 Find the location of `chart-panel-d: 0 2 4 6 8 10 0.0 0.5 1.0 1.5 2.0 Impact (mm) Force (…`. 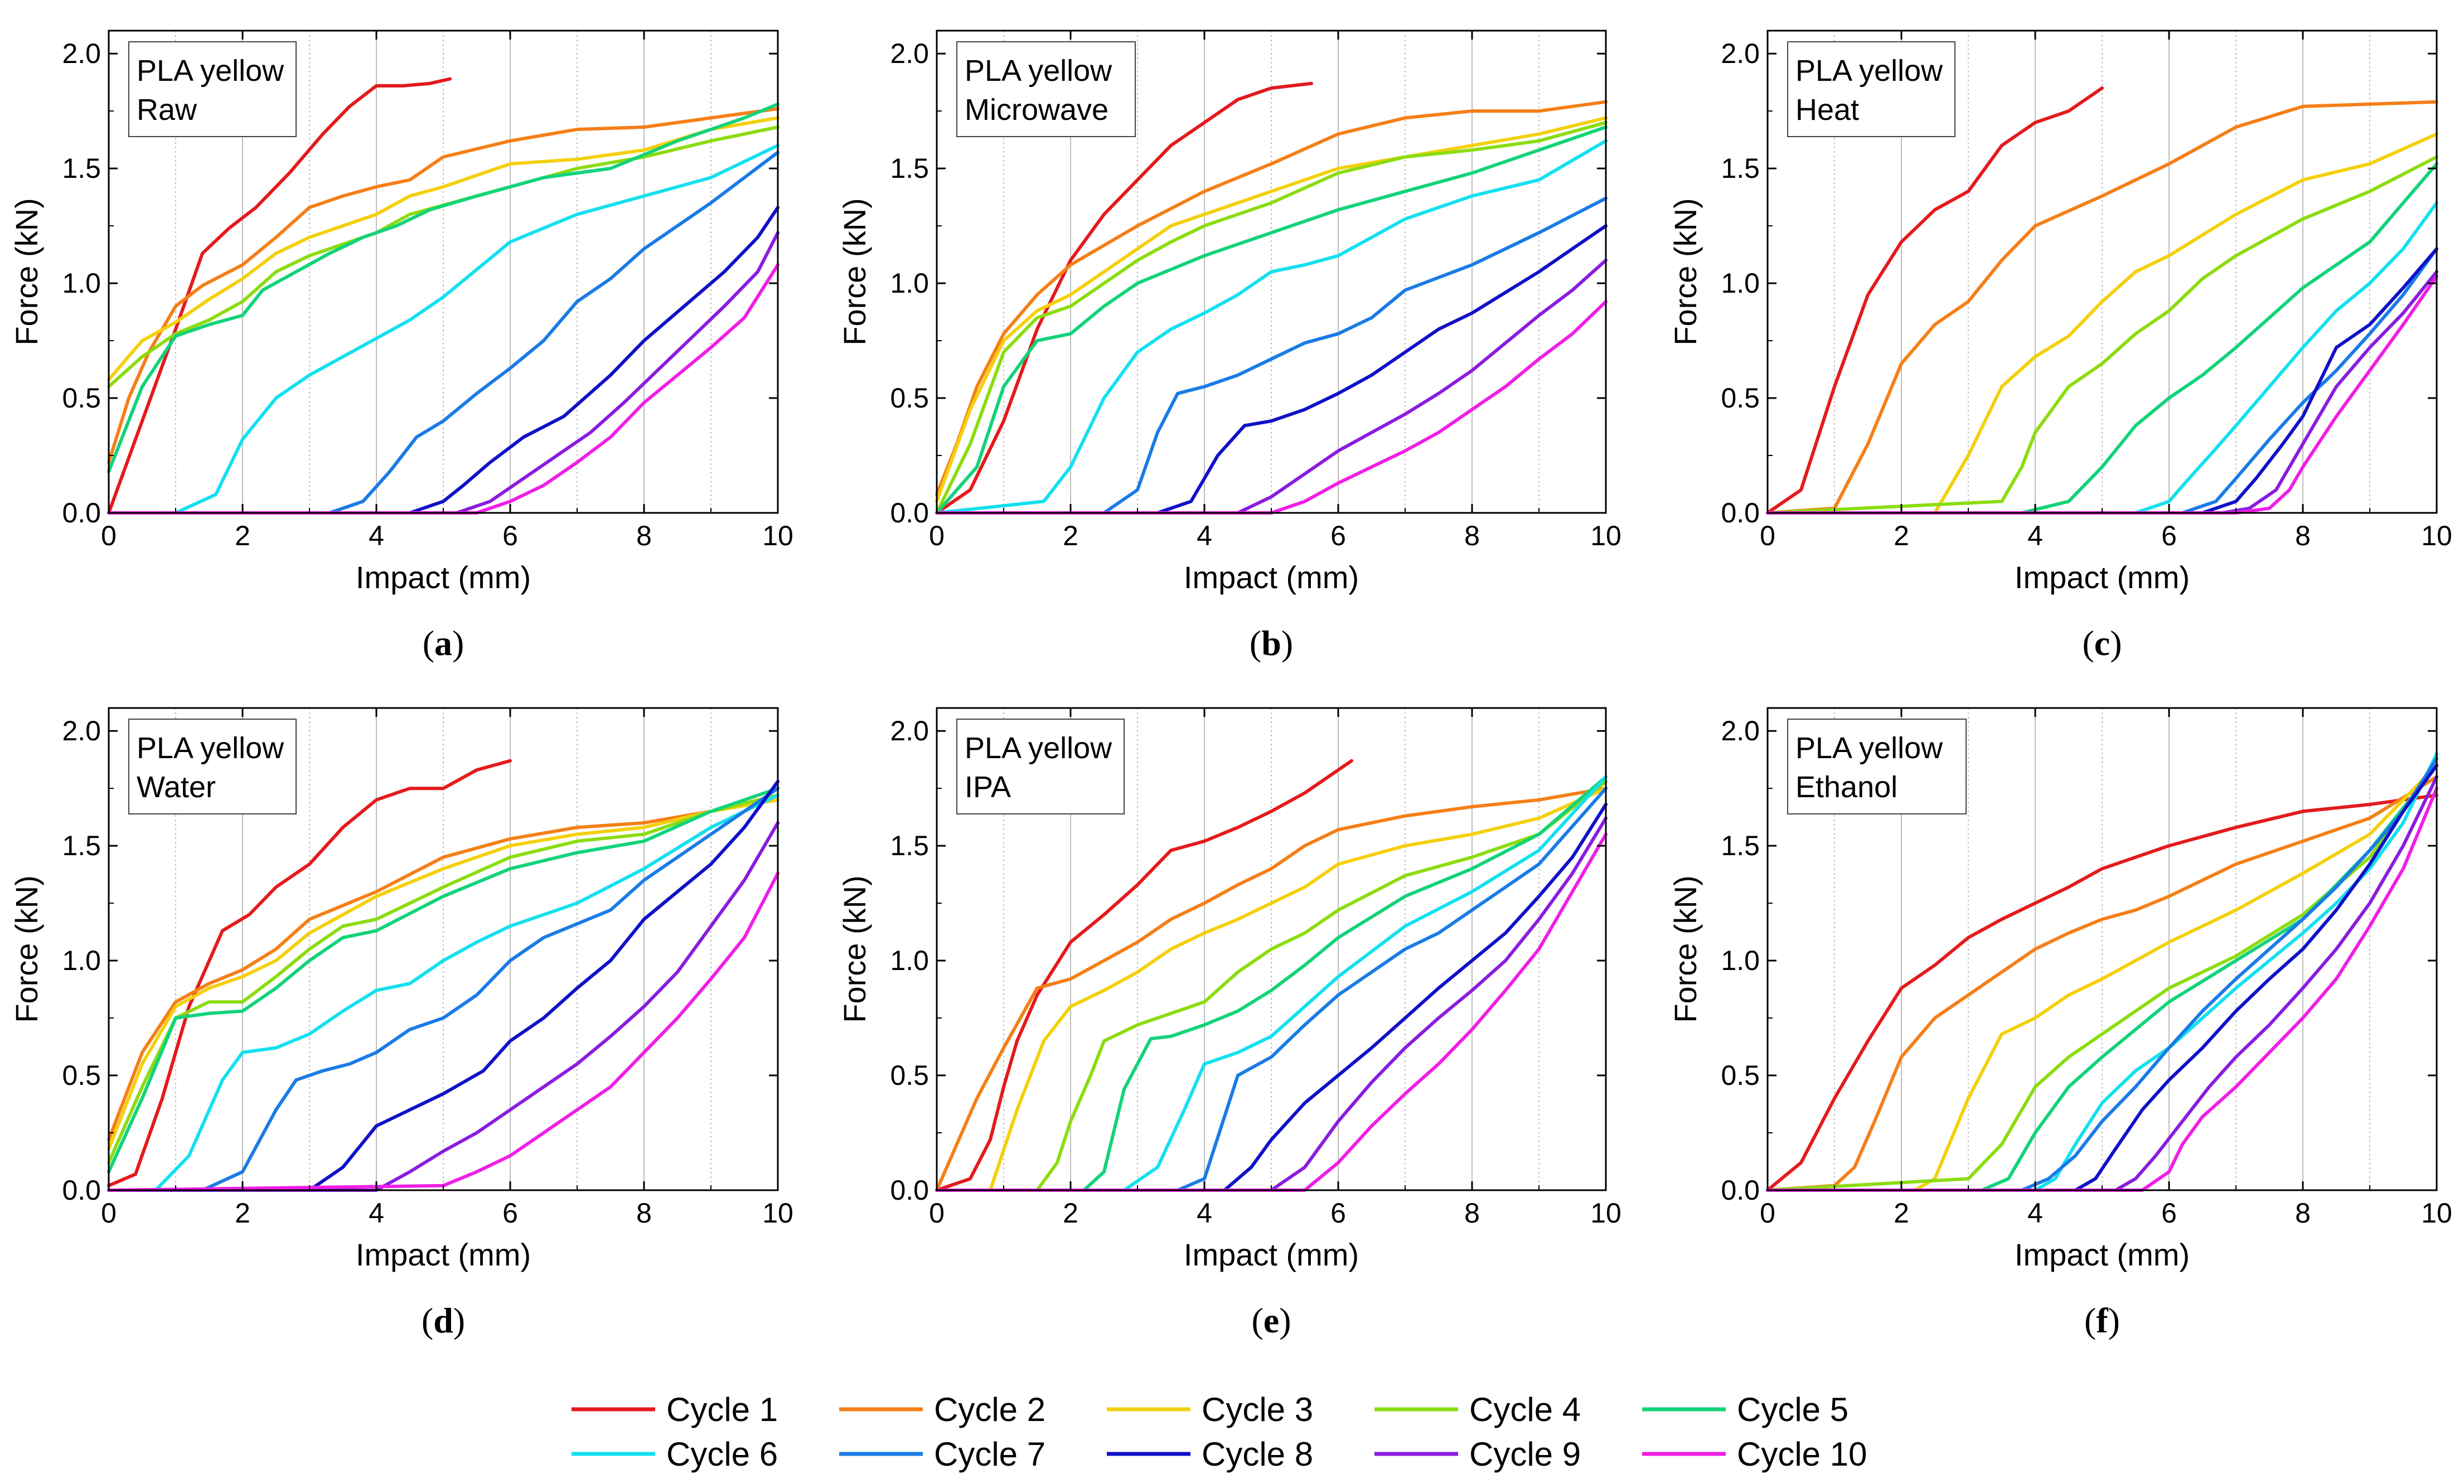

chart-panel-d: 0 2 4 6 8 10 0.0 0.5 1.0 1.5 2.0 Impact (mm) Force (… is located at coordinates (401, 1023).